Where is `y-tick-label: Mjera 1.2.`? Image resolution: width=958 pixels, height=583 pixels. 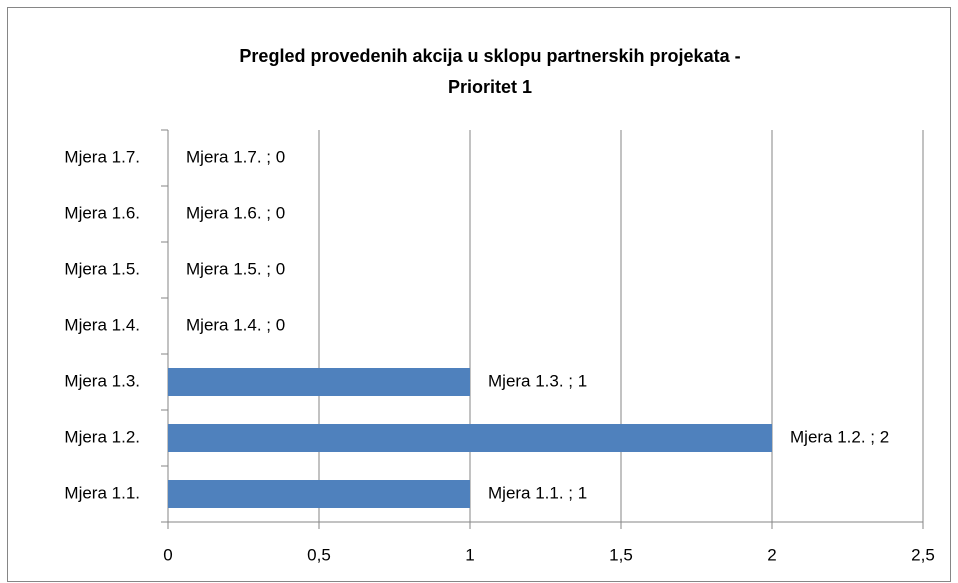 y-tick-label: Mjera 1.2. is located at coordinates (102, 436).